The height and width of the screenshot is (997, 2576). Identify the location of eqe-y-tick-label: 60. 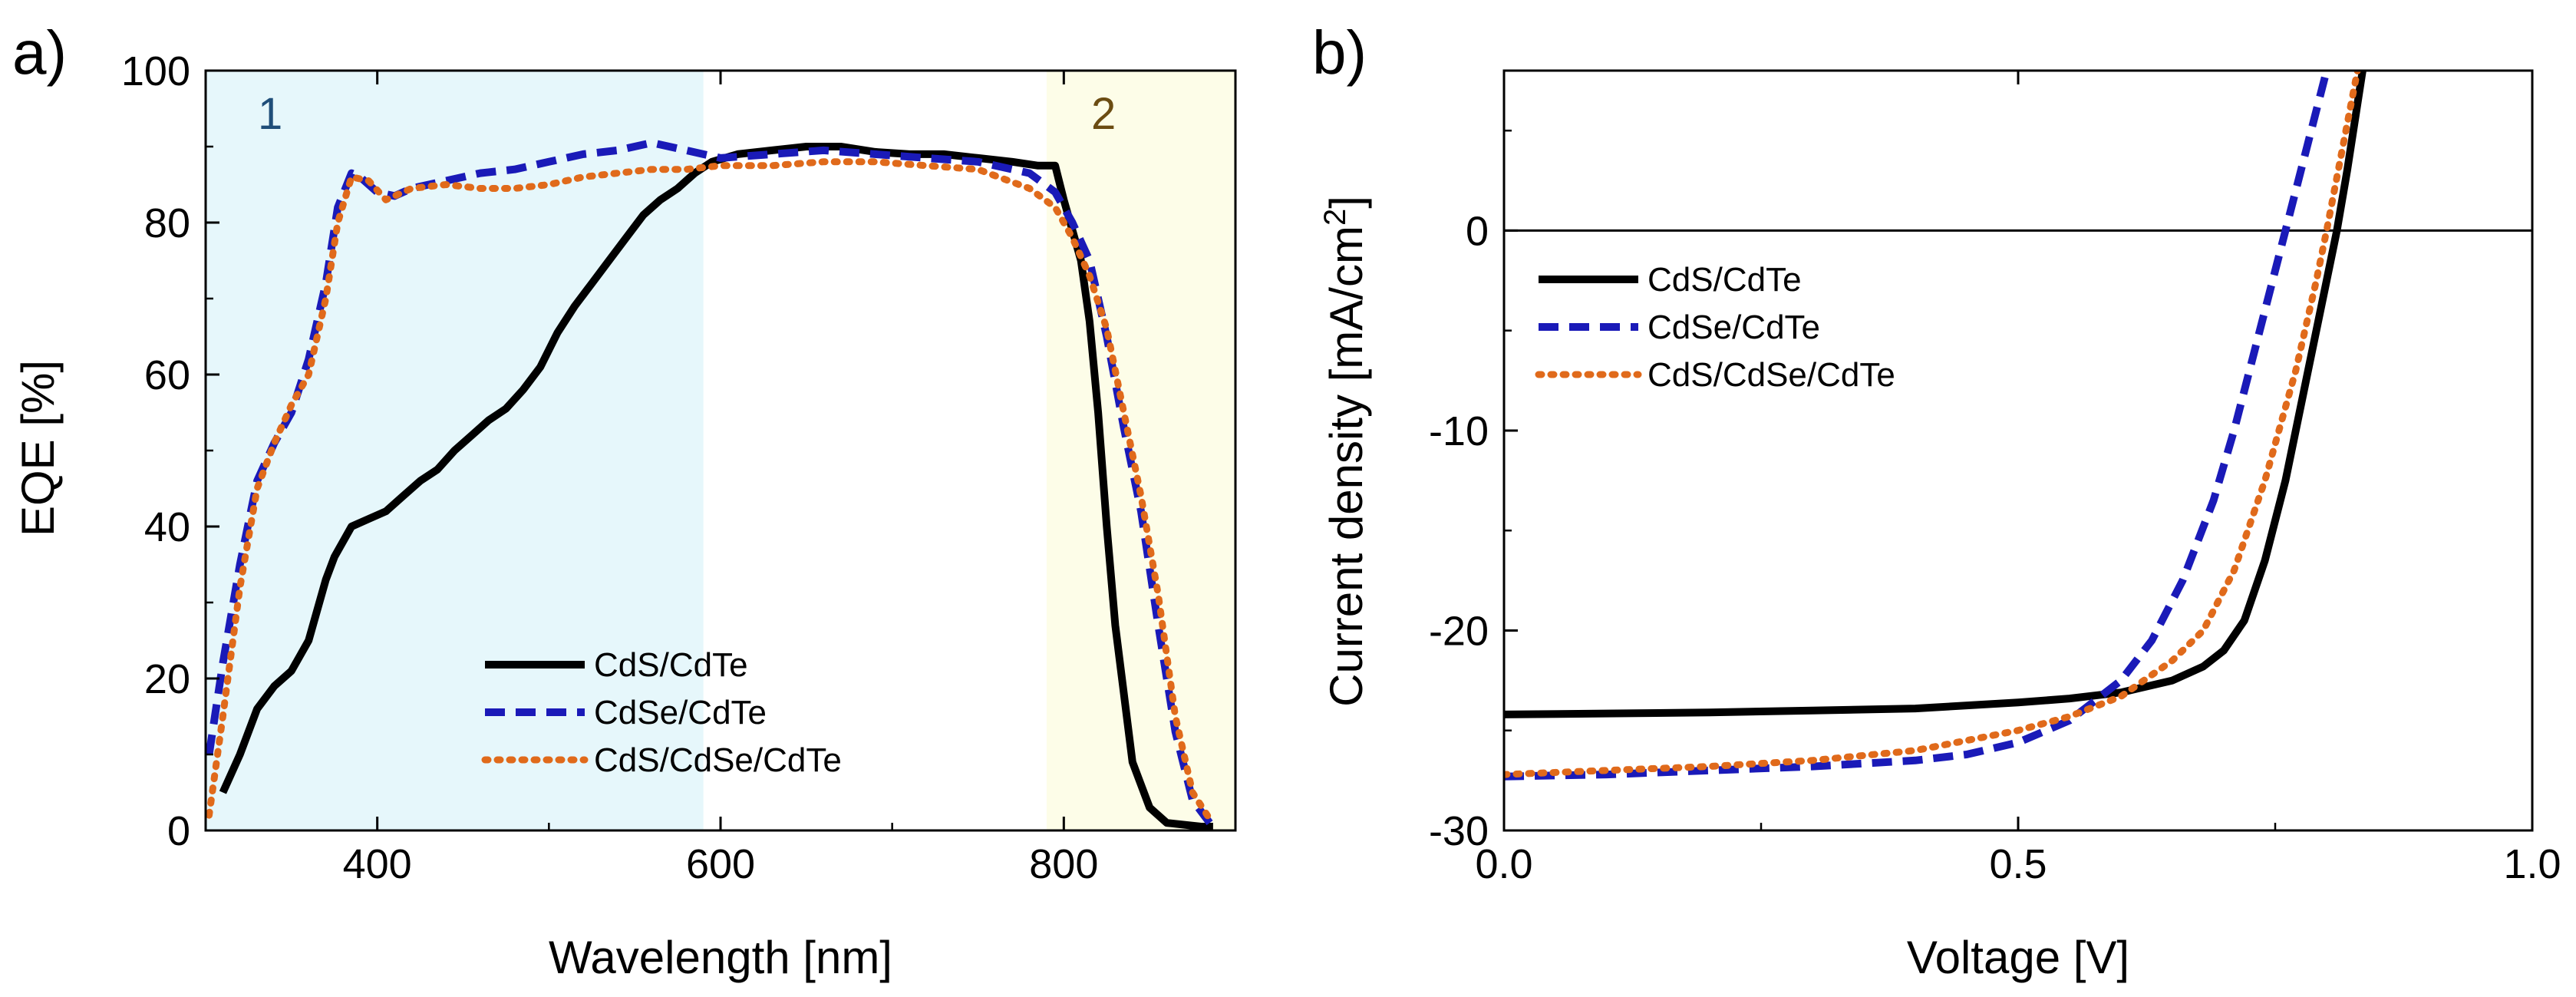
(167, 375).